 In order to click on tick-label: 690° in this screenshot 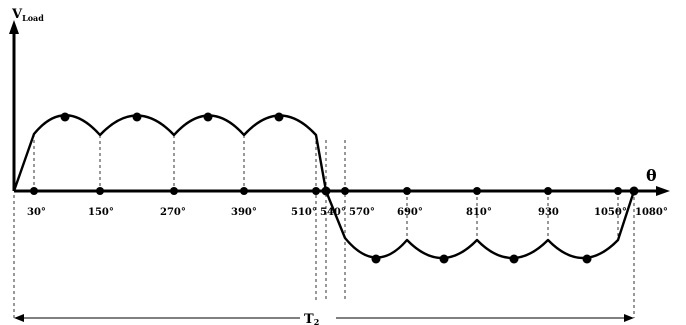, I will do `click(410, 212)`.